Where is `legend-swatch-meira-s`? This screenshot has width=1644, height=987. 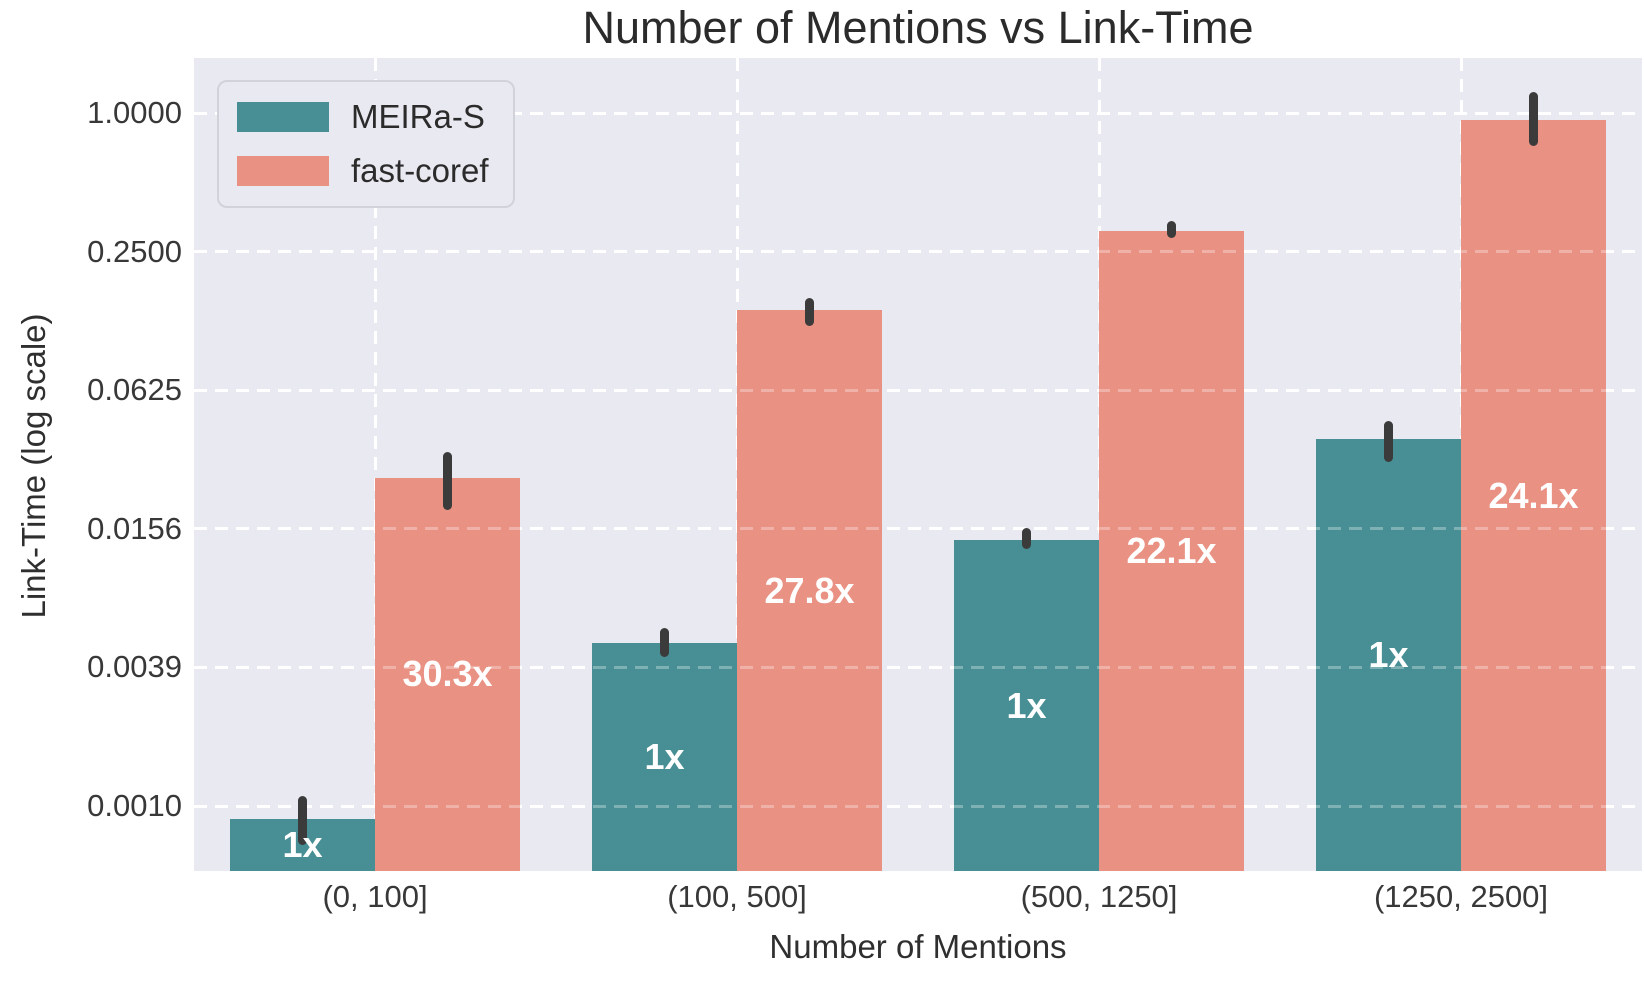 legend-swatch-meira-s is located at coordinates (283, 117).